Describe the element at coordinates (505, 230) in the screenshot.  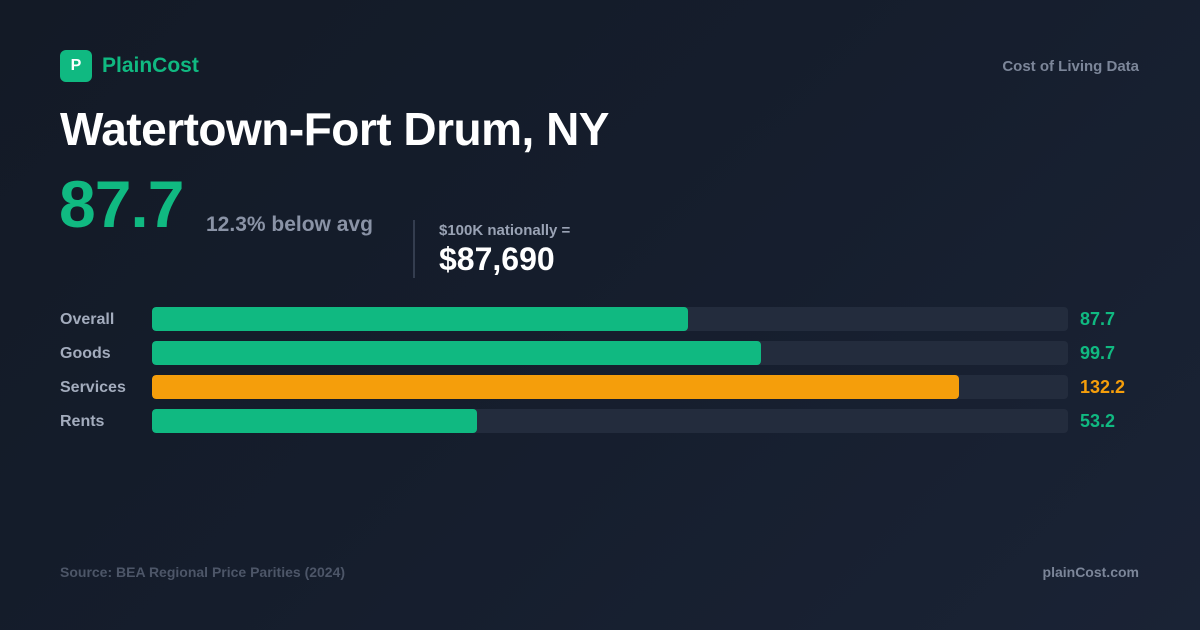
I see `equivalent-label: $100K nationally =` at that location.